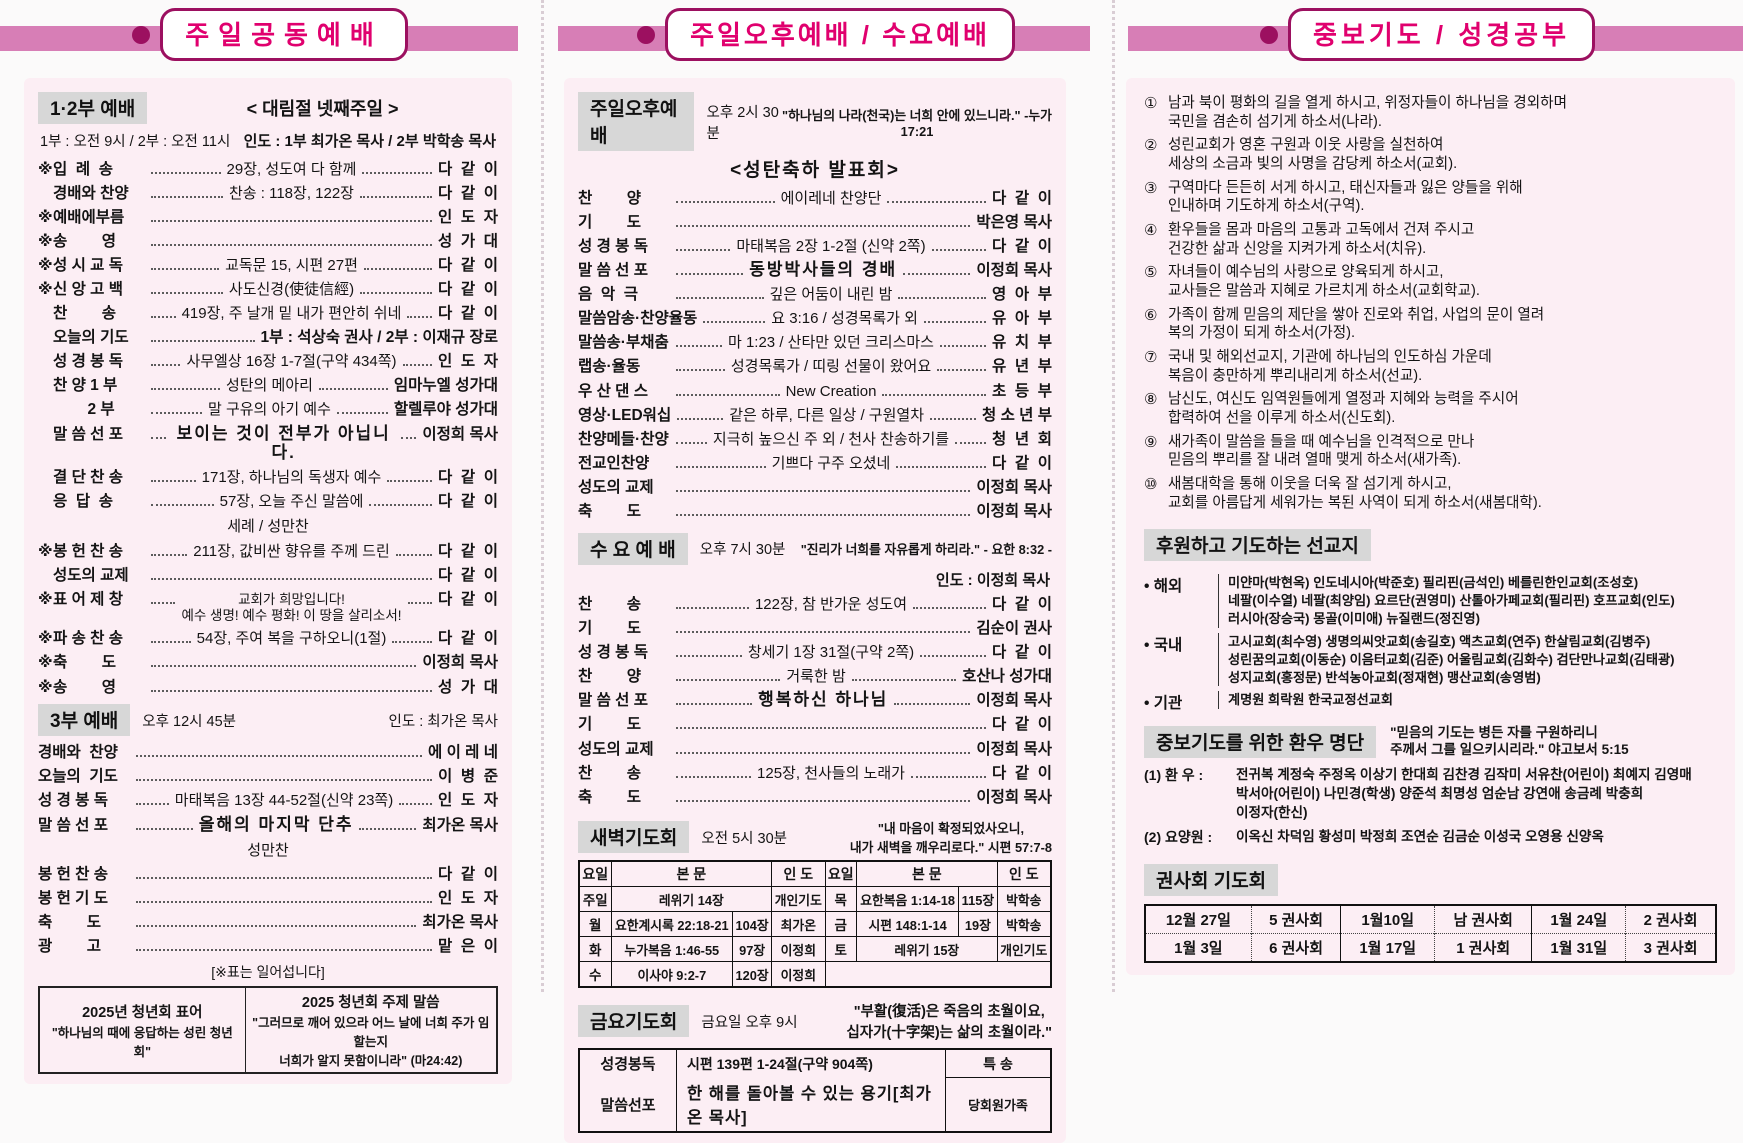  Describe the element at coordinates (623, 343) in the screenshot. I see `order-item-label: 말씀송·부채춤` at that location.